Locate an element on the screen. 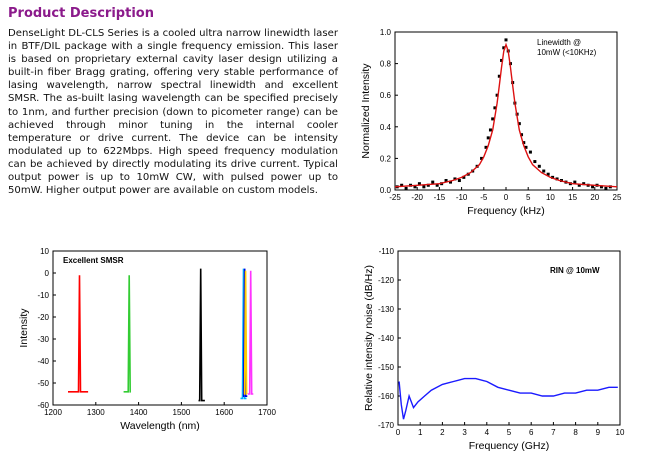  annotation-line-2: 10mW (<10KHz) is located at coordinates (567, 52).